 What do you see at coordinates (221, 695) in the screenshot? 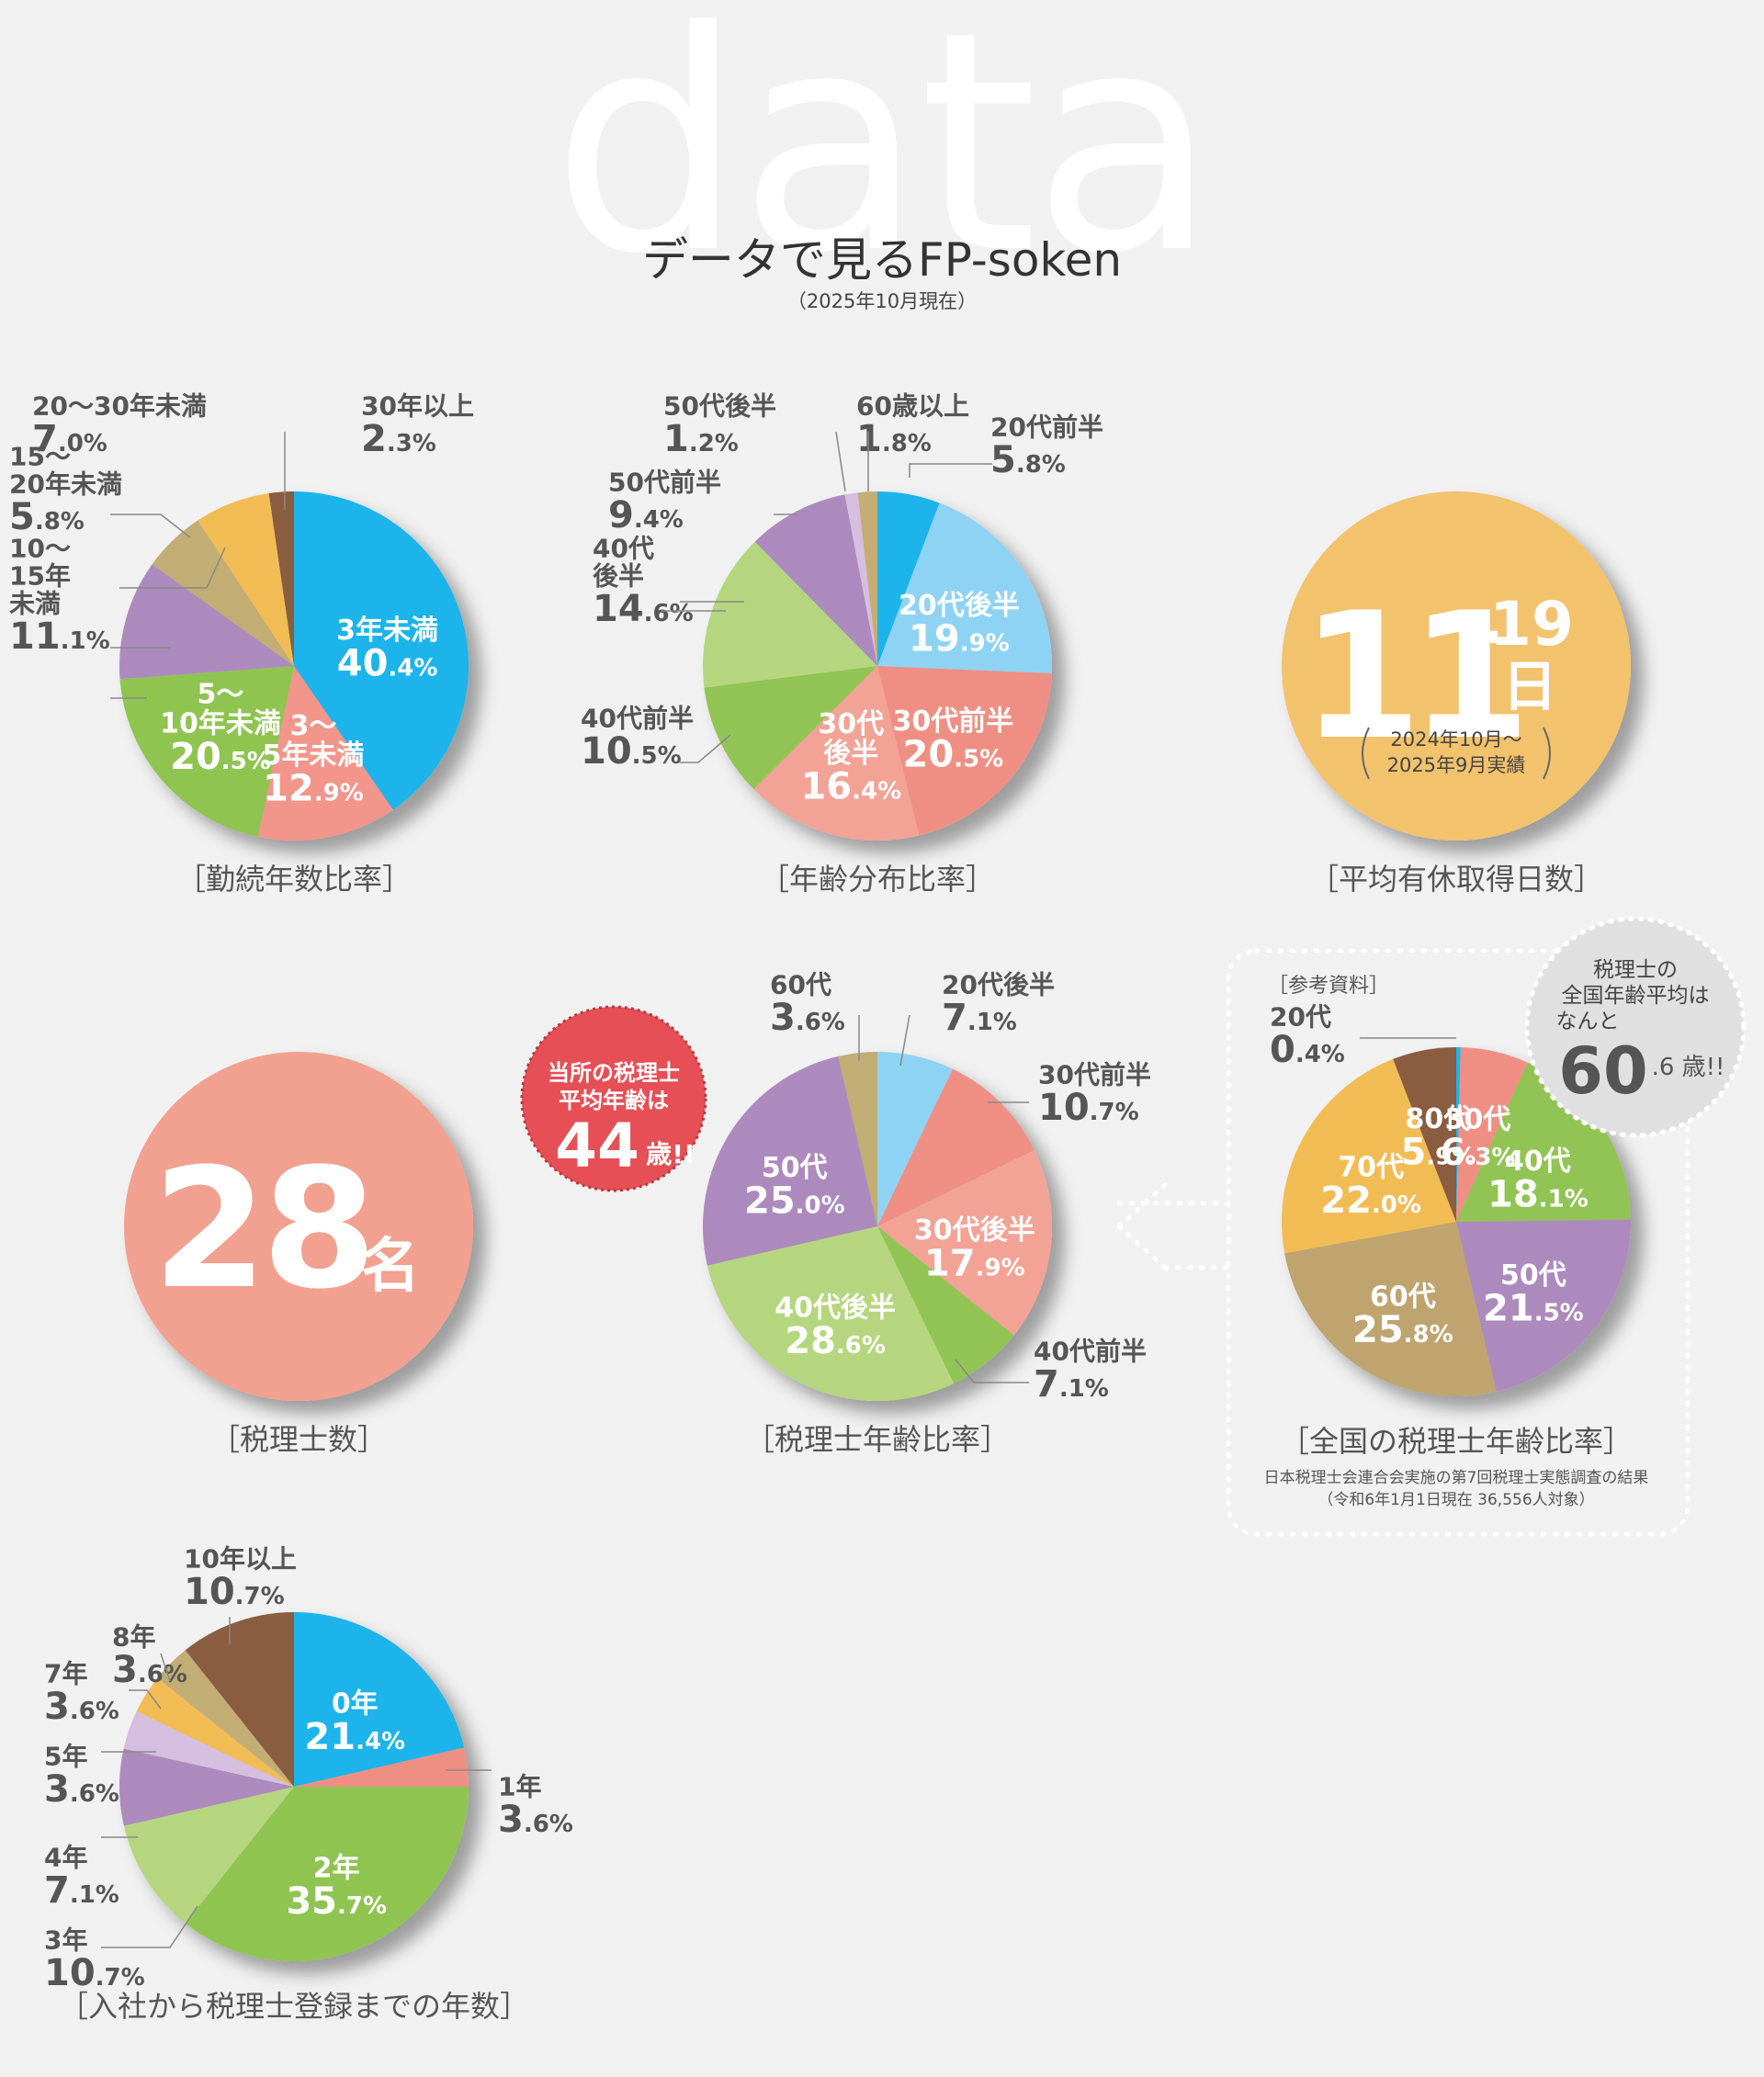
I see `tenure-slice-2-label-line-0: 5〜` at bounding box center [221, 695].